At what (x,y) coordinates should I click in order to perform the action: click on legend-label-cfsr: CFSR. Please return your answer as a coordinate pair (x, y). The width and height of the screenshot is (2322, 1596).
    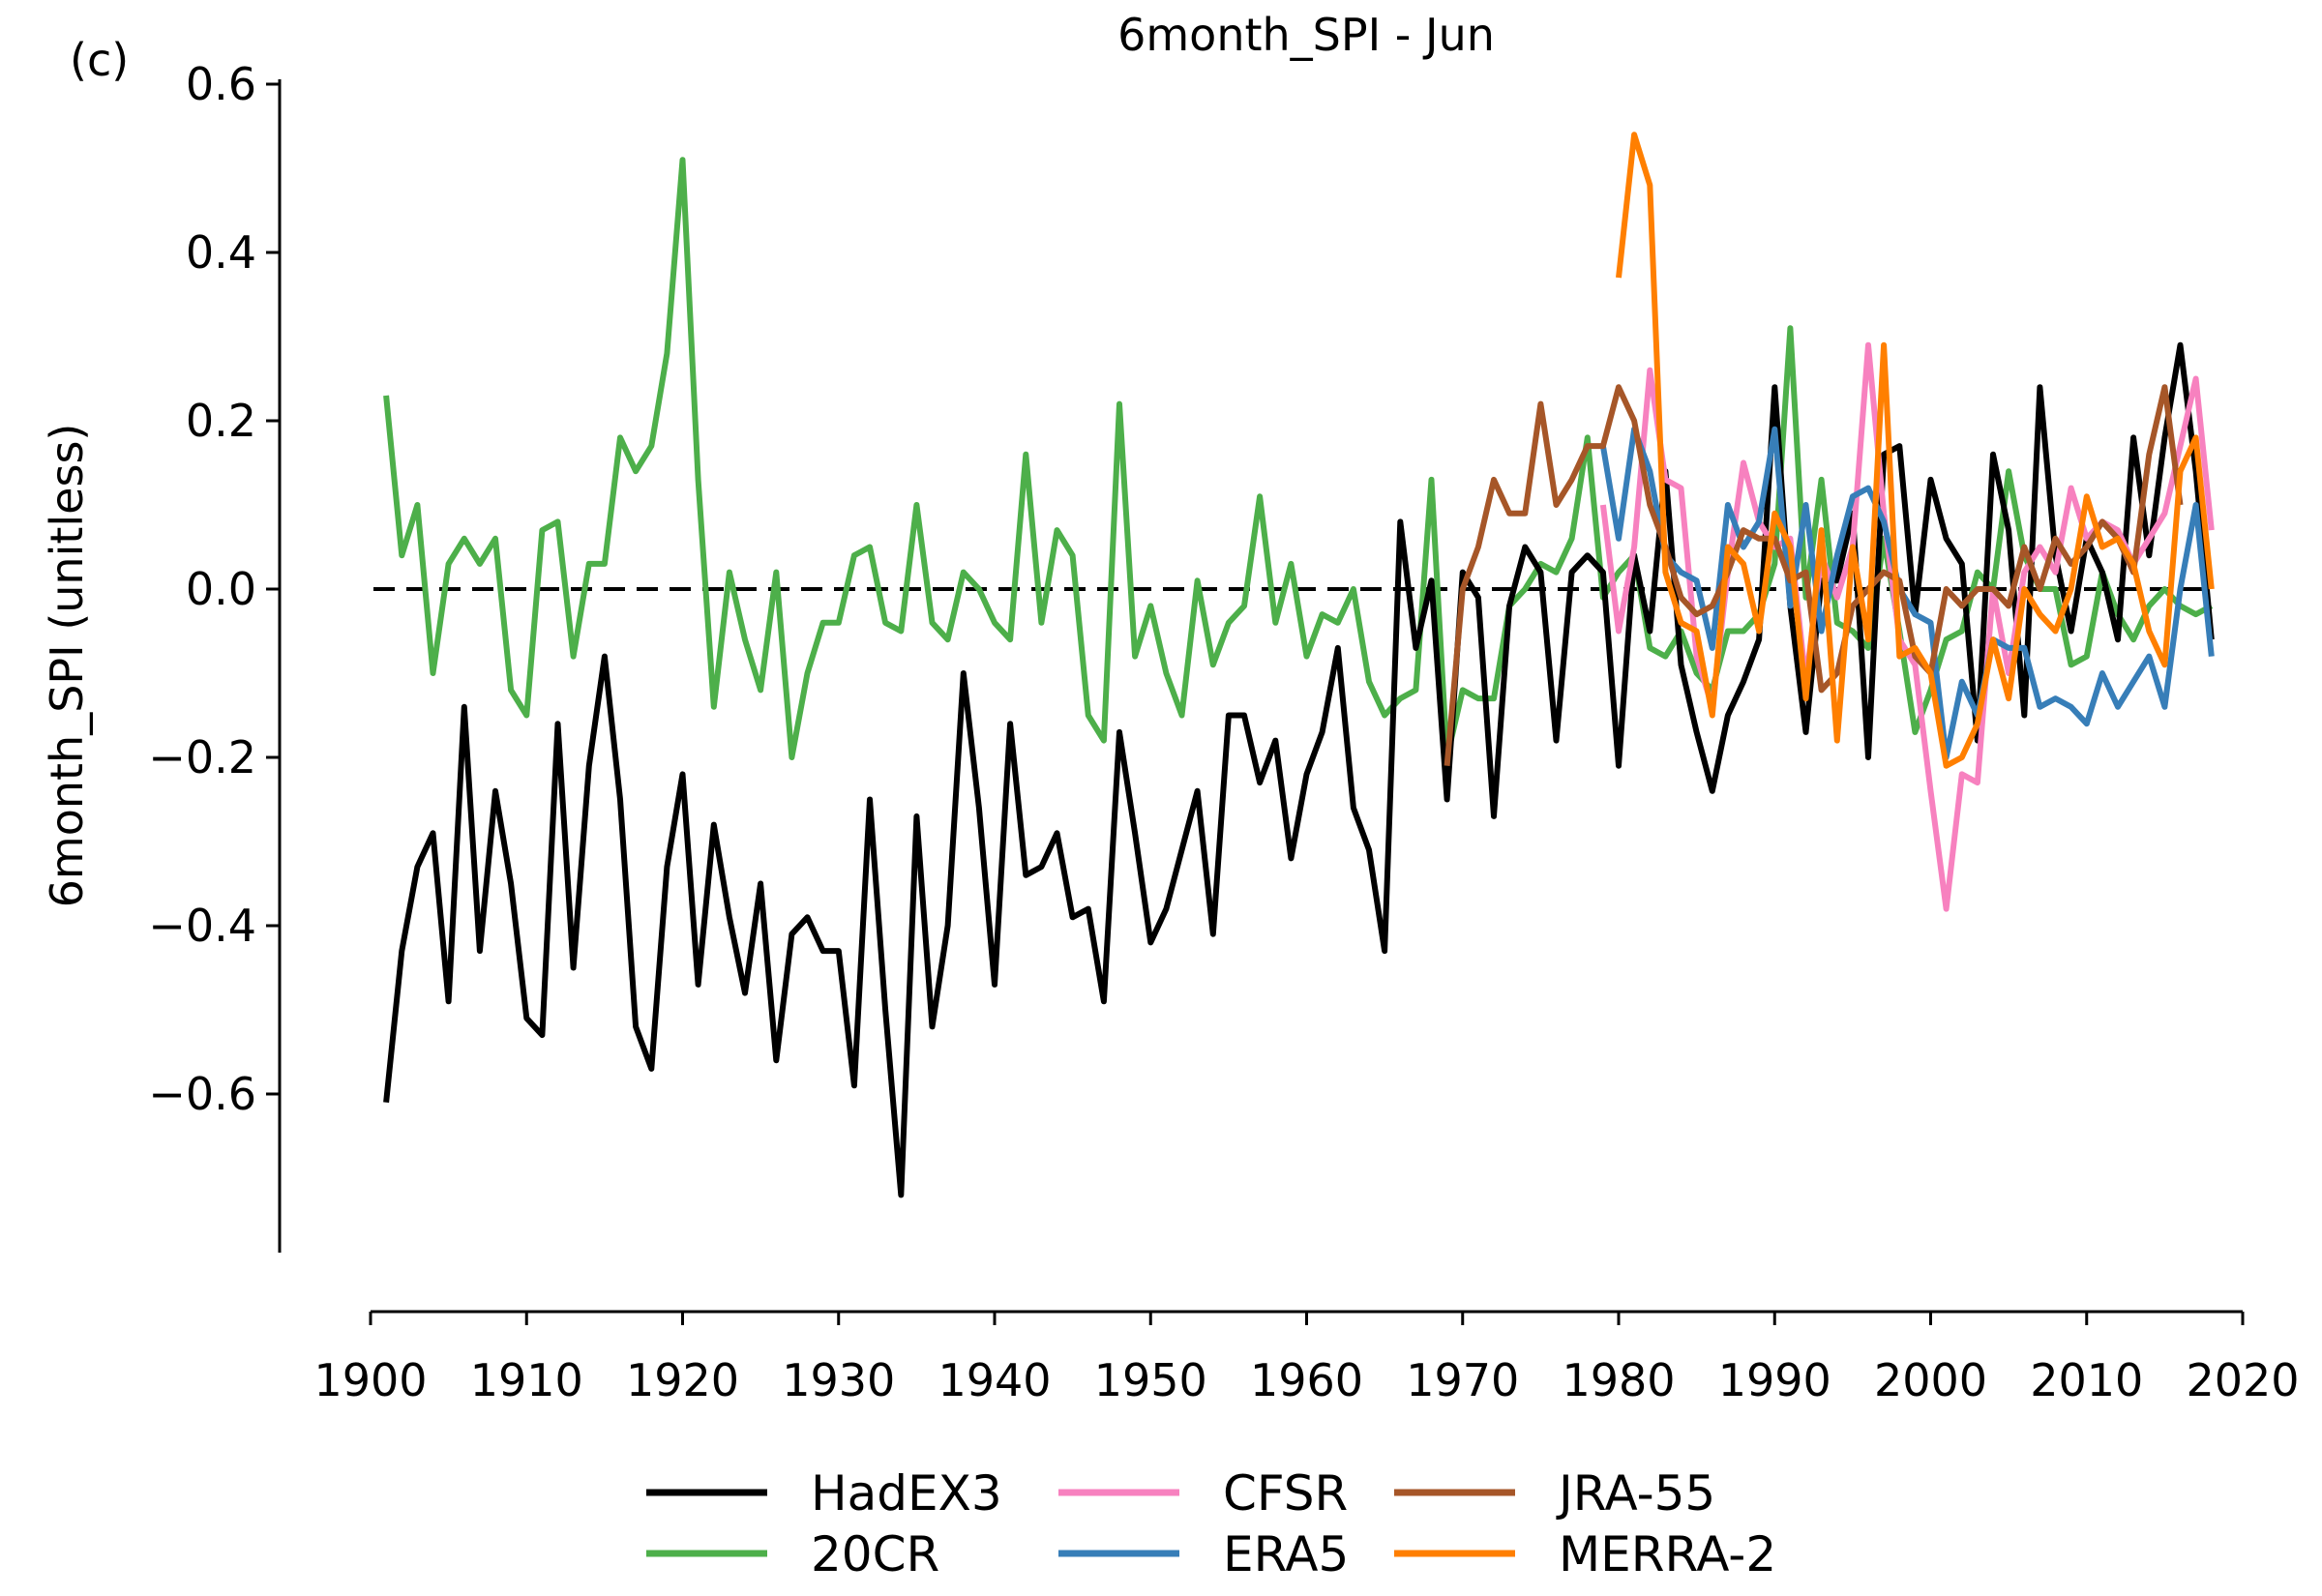
    Looking at the image, I should click on (1285, 1493).